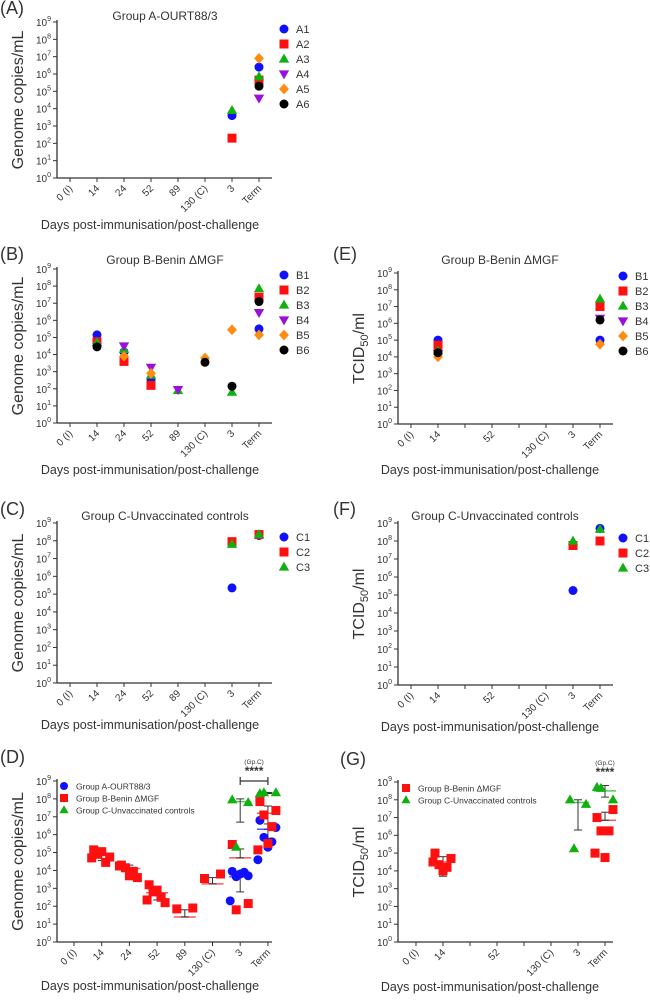 The width and height of the screenshot is (650, 1000). Describe the element at coordinates (43, 683) in the screenshot. I see `y-tick-label: 10⁰` at that location.